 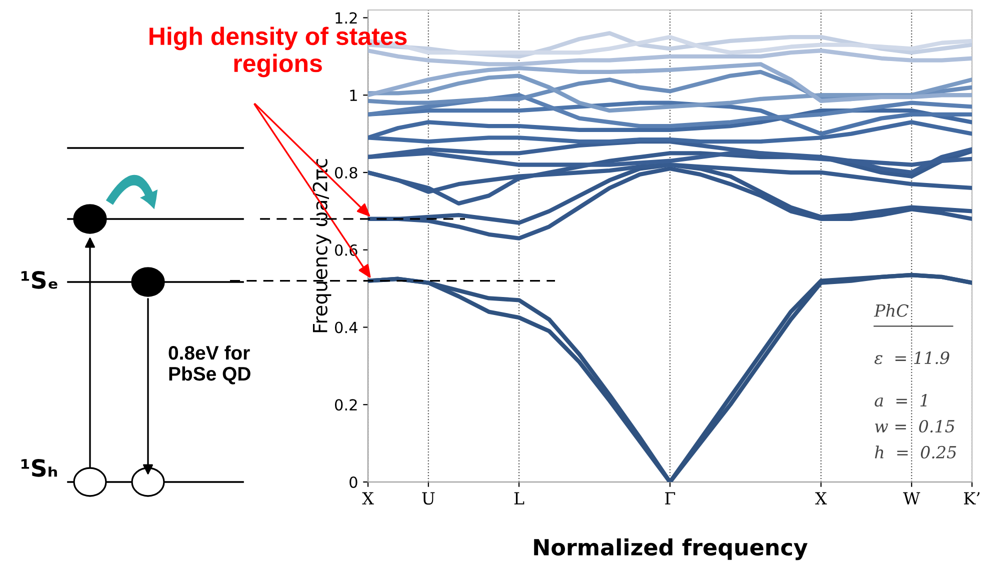 What do you see at coordinates (39, 467) in the screenshot?
I see `text: ¹Sₕ` at bounding box center [39, 467].